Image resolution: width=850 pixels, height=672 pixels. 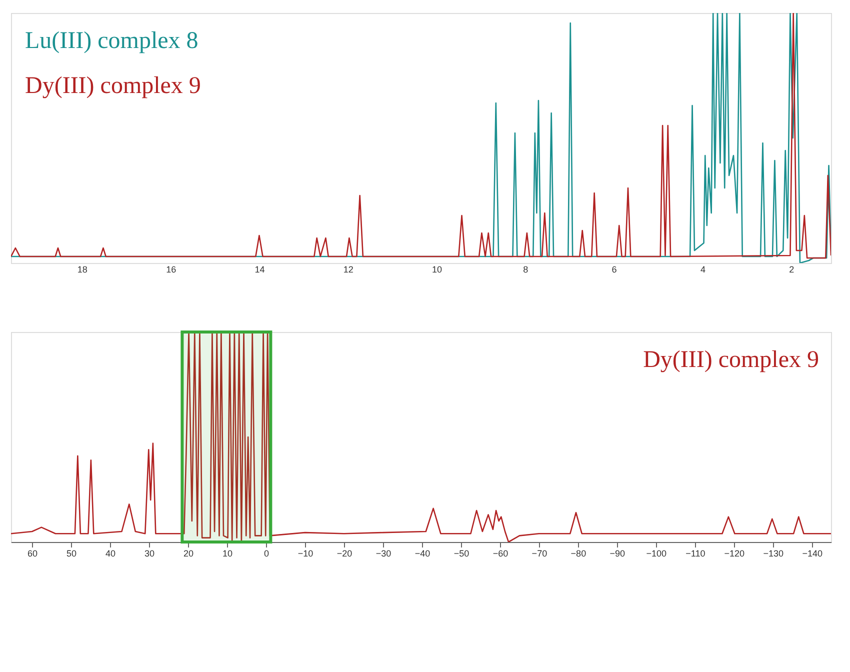 I want to click on x-tick-label: 18, so click(x=82, y=269).